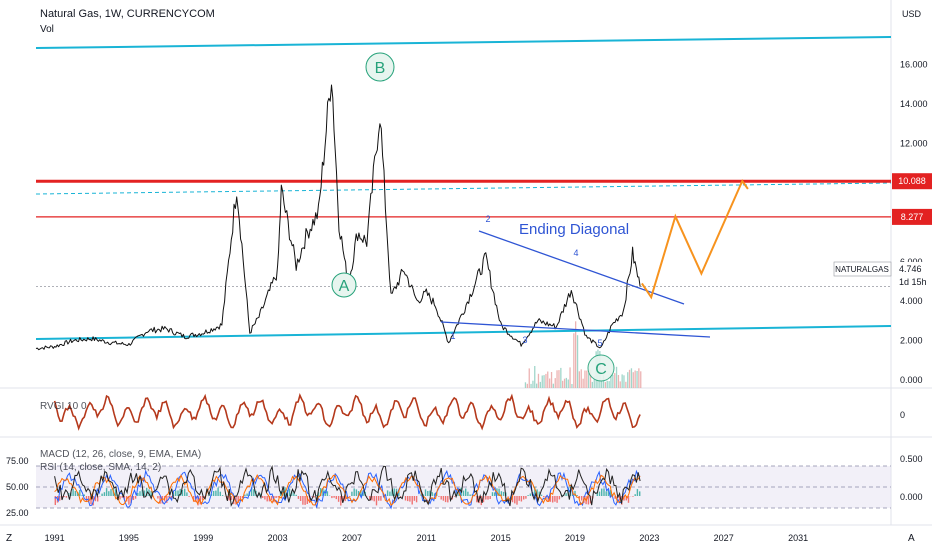  Describe the element at coordinates (463, 42) in the screenshot. I see `channel-upper-line` at that location.